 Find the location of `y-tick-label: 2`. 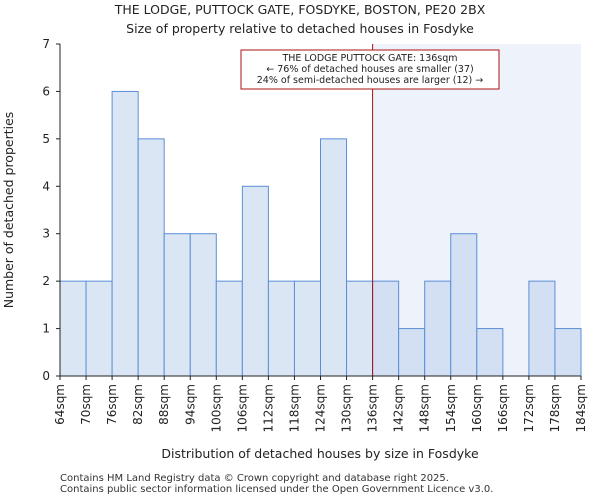

y-tick-label: 2 is located at coordinates (46, 281).